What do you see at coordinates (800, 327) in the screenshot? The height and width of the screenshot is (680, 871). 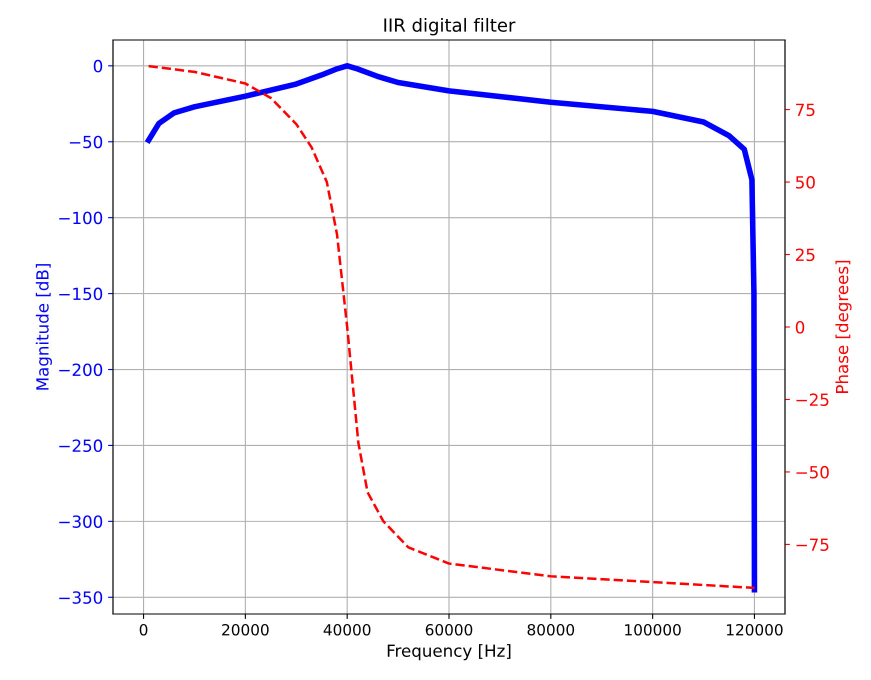 I see `y2-tick-label: 0` at bounding box center [800, 327].